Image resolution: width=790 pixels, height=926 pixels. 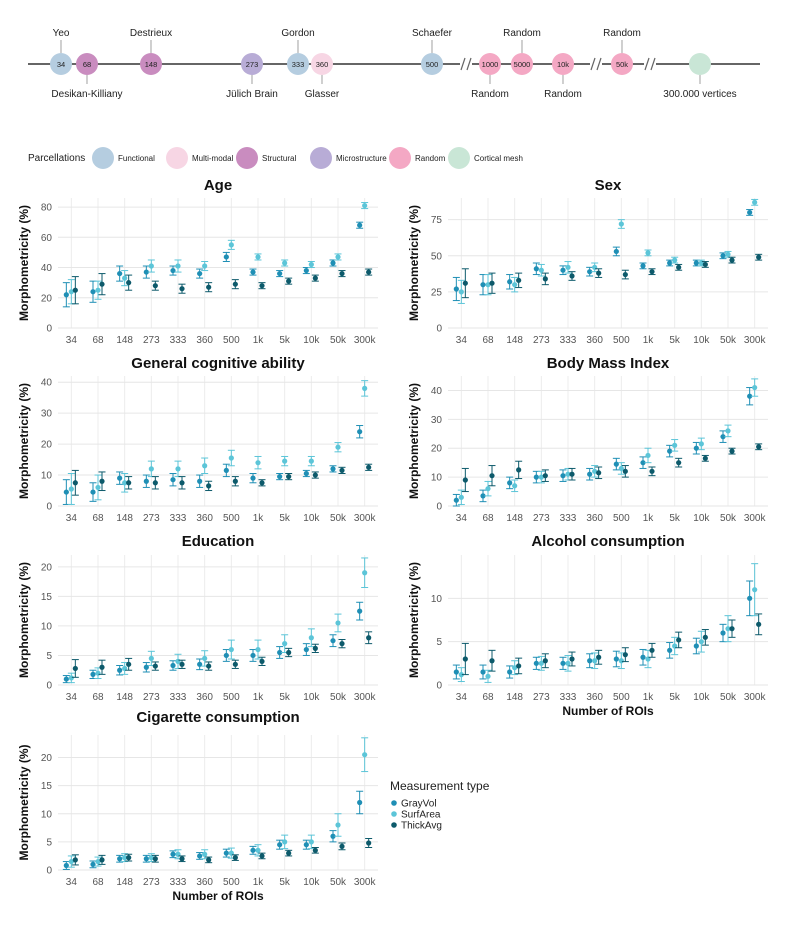 What do you see at coordinates (72, 697) in the screenshot?
I see `x-tick-label: 34` at bounding box center [72, 697].